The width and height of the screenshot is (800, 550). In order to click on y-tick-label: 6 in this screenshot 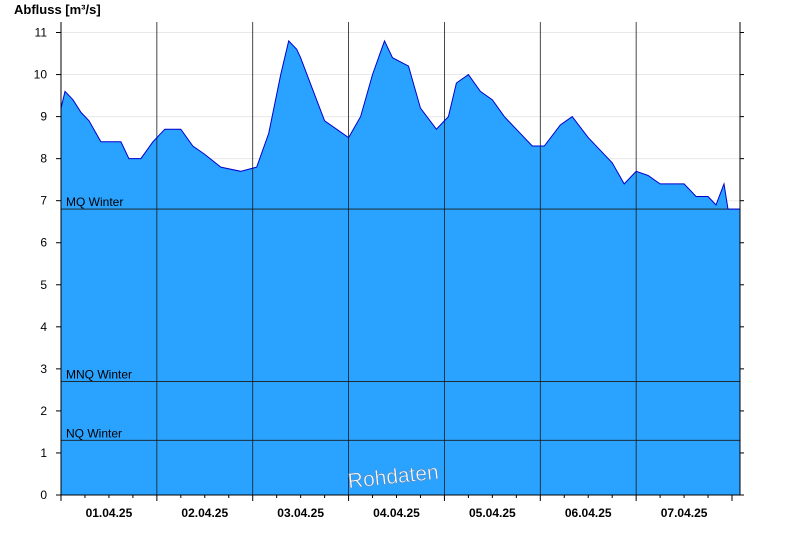, I will do `click(43, 243)`.